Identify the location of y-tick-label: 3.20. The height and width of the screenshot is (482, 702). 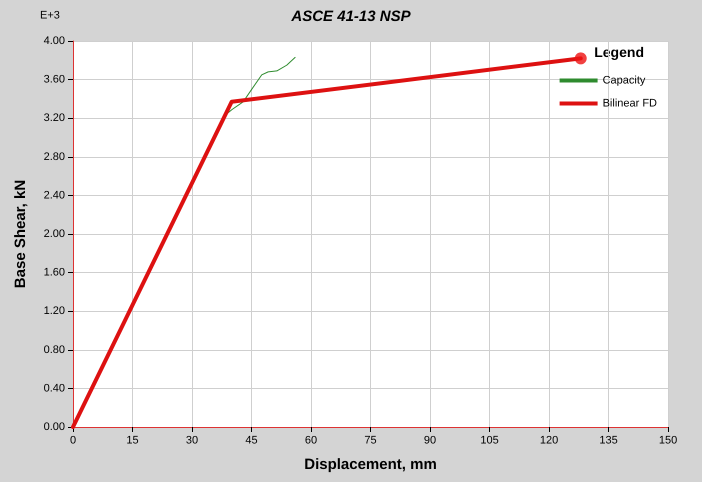
(54, 118).